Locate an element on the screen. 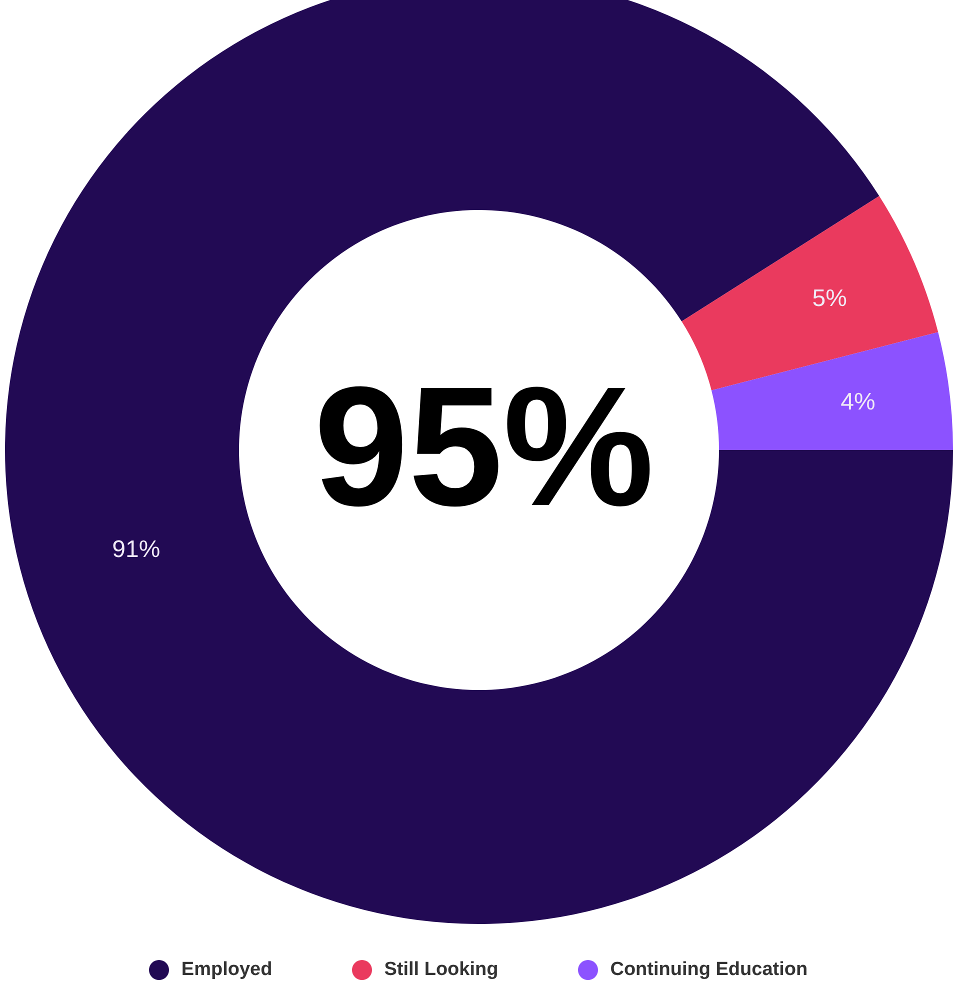 This screenshot has height=987, width=957. legend-label: Still Looking is located at coordinates (441, 970).